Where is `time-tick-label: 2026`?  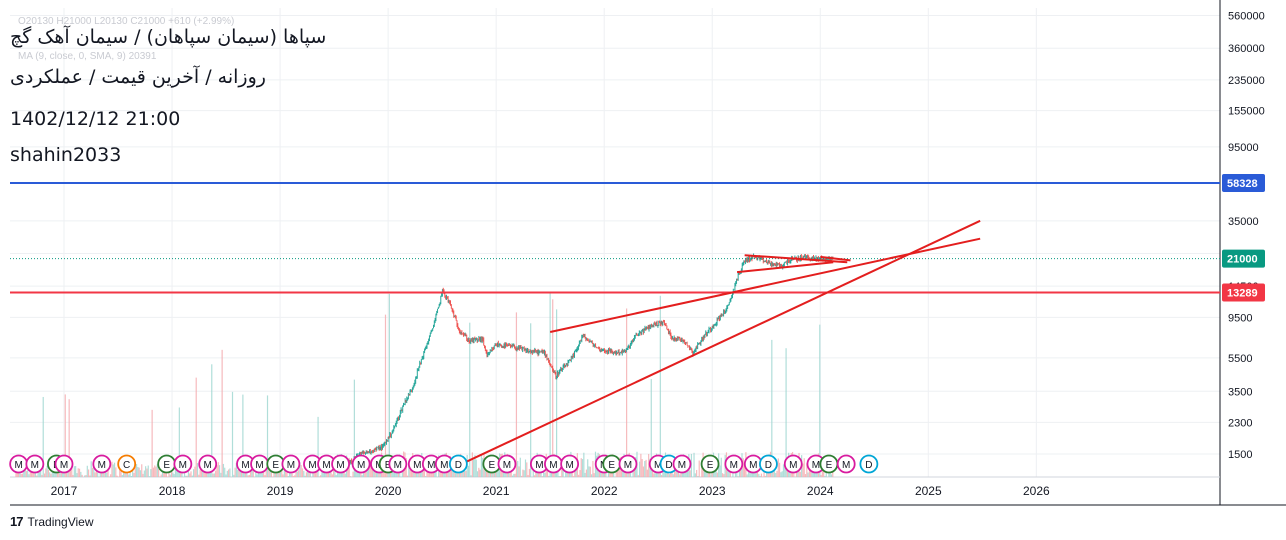
time-tick-label: 2026 is located at coordinates (1036, 491).